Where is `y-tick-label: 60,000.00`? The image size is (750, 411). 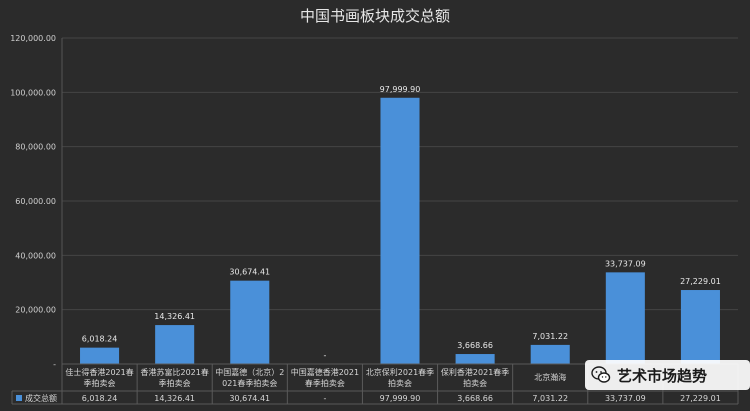 y-tick-label: 60,000.00 is located at coordinates (35, 201).